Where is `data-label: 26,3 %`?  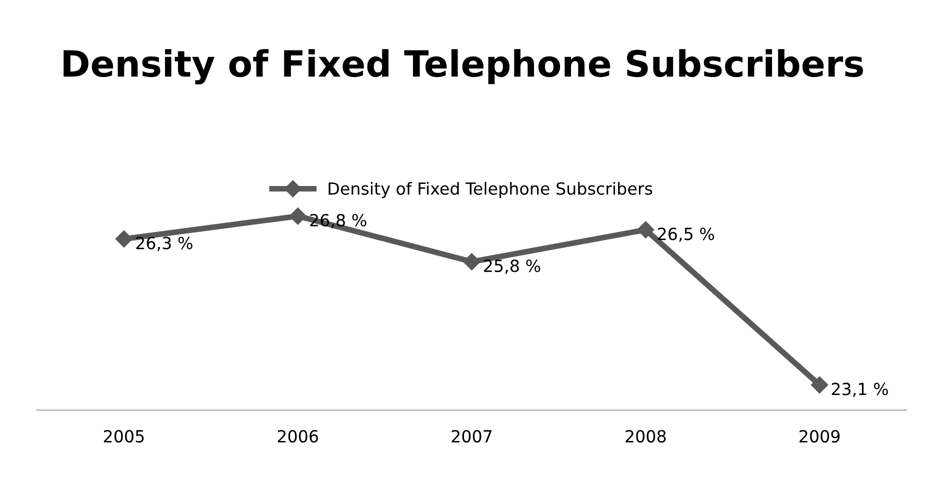 data-label: 26,3 % is located at coordinates (164, 244).